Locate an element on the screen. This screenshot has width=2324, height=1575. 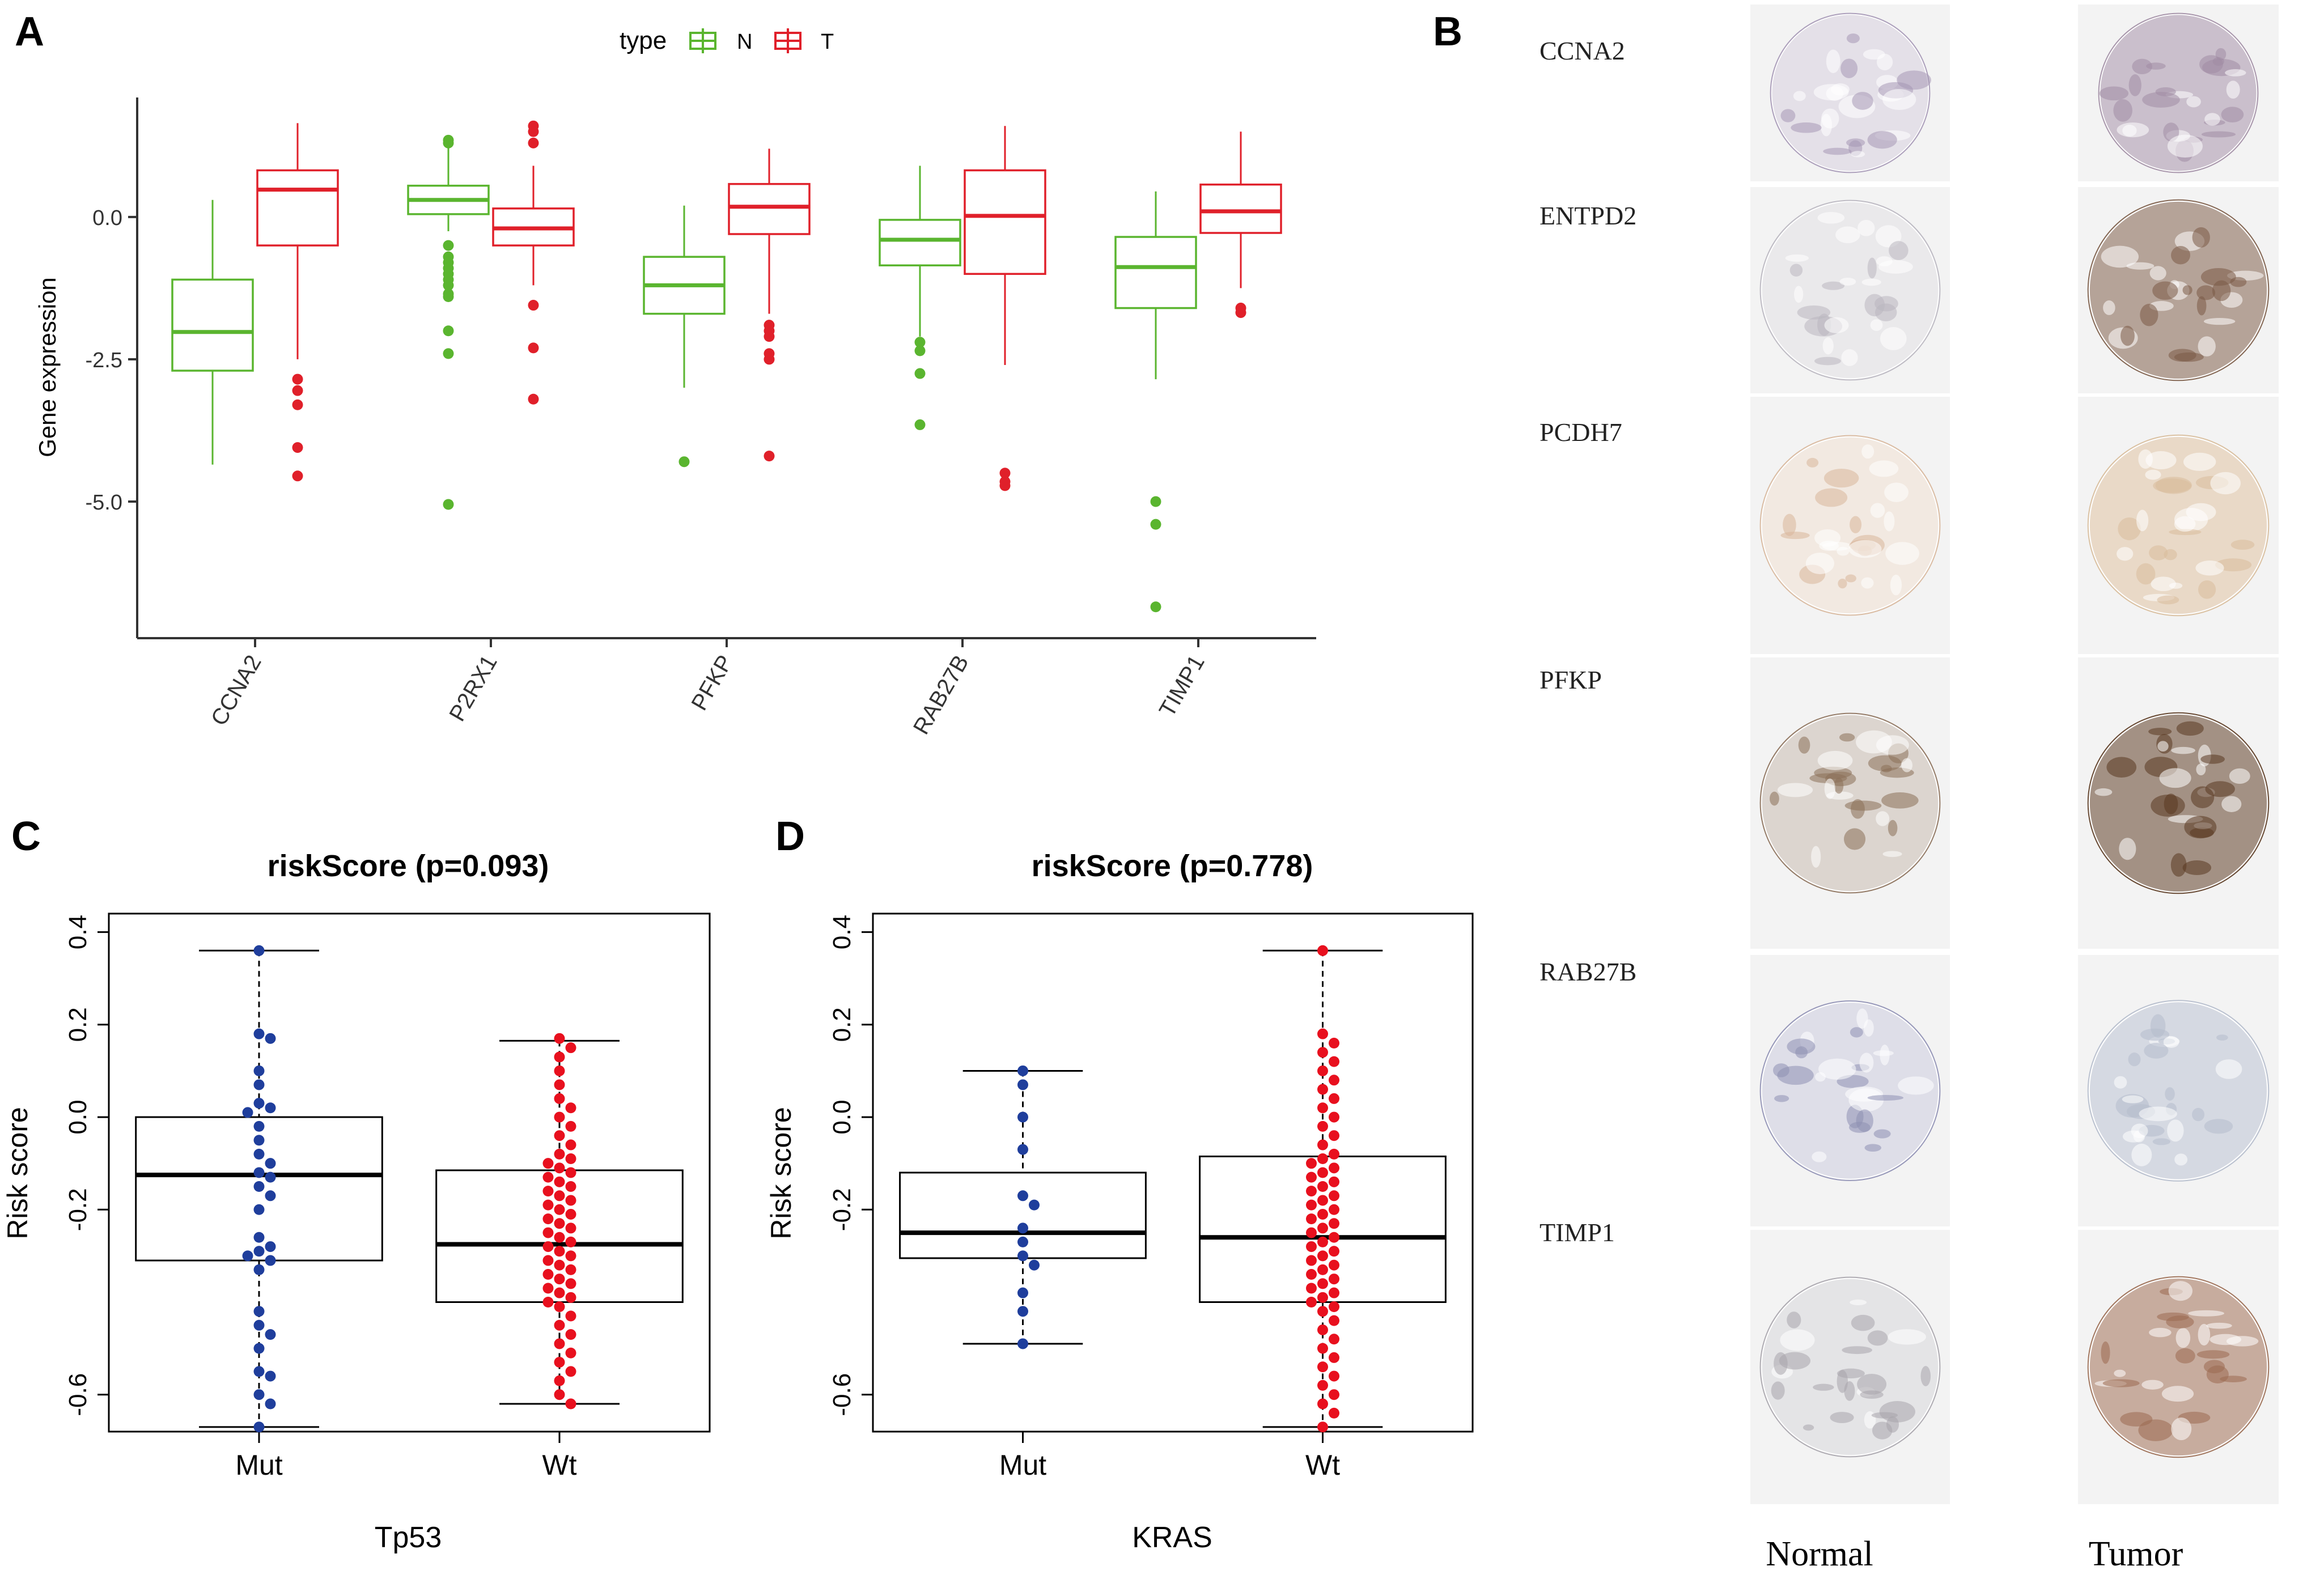
x-tick-label: Wt is located at coordinates (559, 1465).